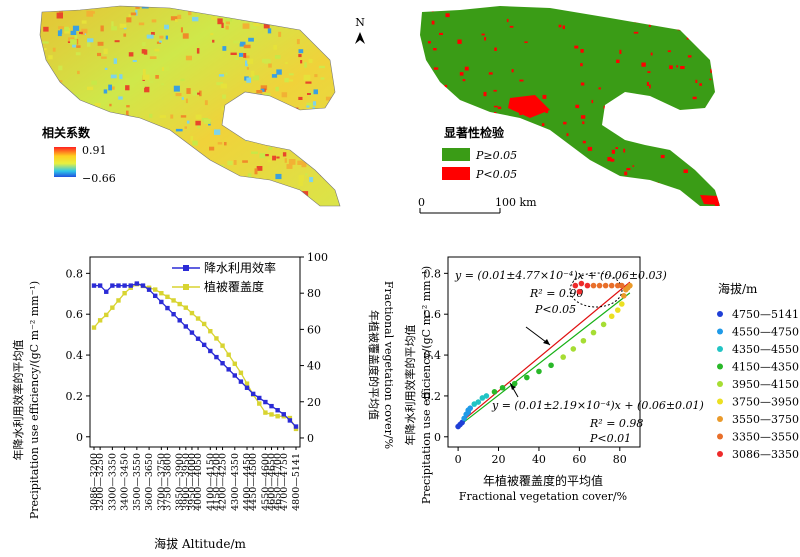 Image resolution: width=800 pixels, height=557 pixels. What do you see at coordinates (65, 162) in the screenshot?
I see `correlation-colorbar` at bounding box center [65, 162].